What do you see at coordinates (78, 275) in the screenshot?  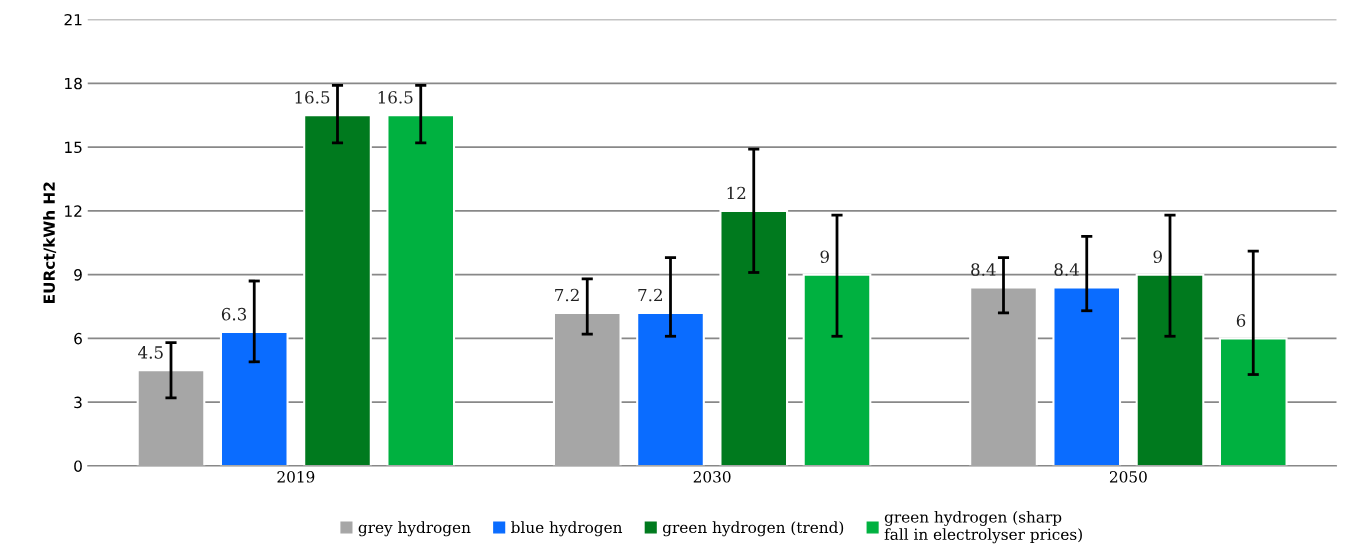 I see `y-tick-label: 9` at bounding box center [78, 275].